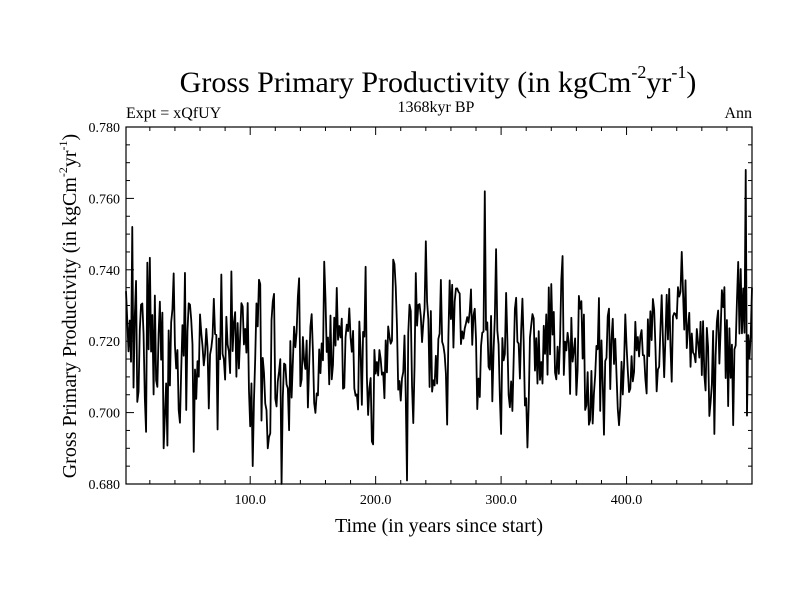 This screenshot has height=600, width=800. I want to click on y-tick-label: 0.680, so click(105, 485).